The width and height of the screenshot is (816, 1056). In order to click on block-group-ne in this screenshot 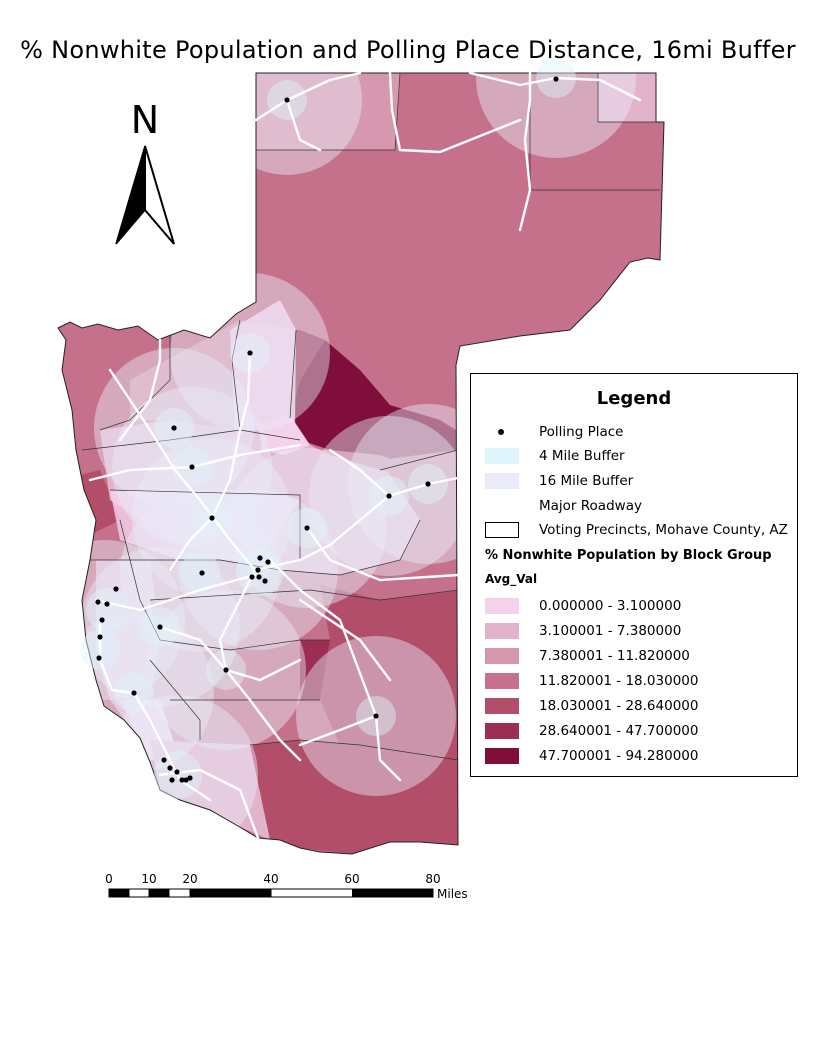, I will do `click(595, 97)`.